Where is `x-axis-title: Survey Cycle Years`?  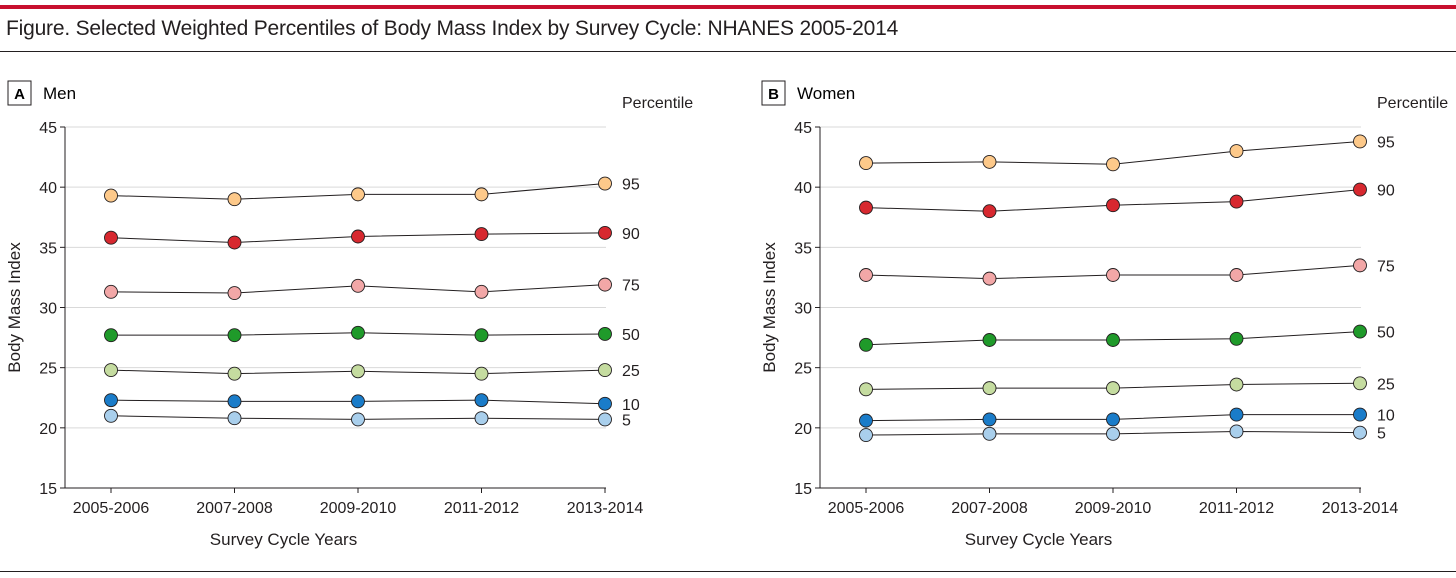
x-axis-title: Survey Cycle Years is located at coordinates (283, 539).